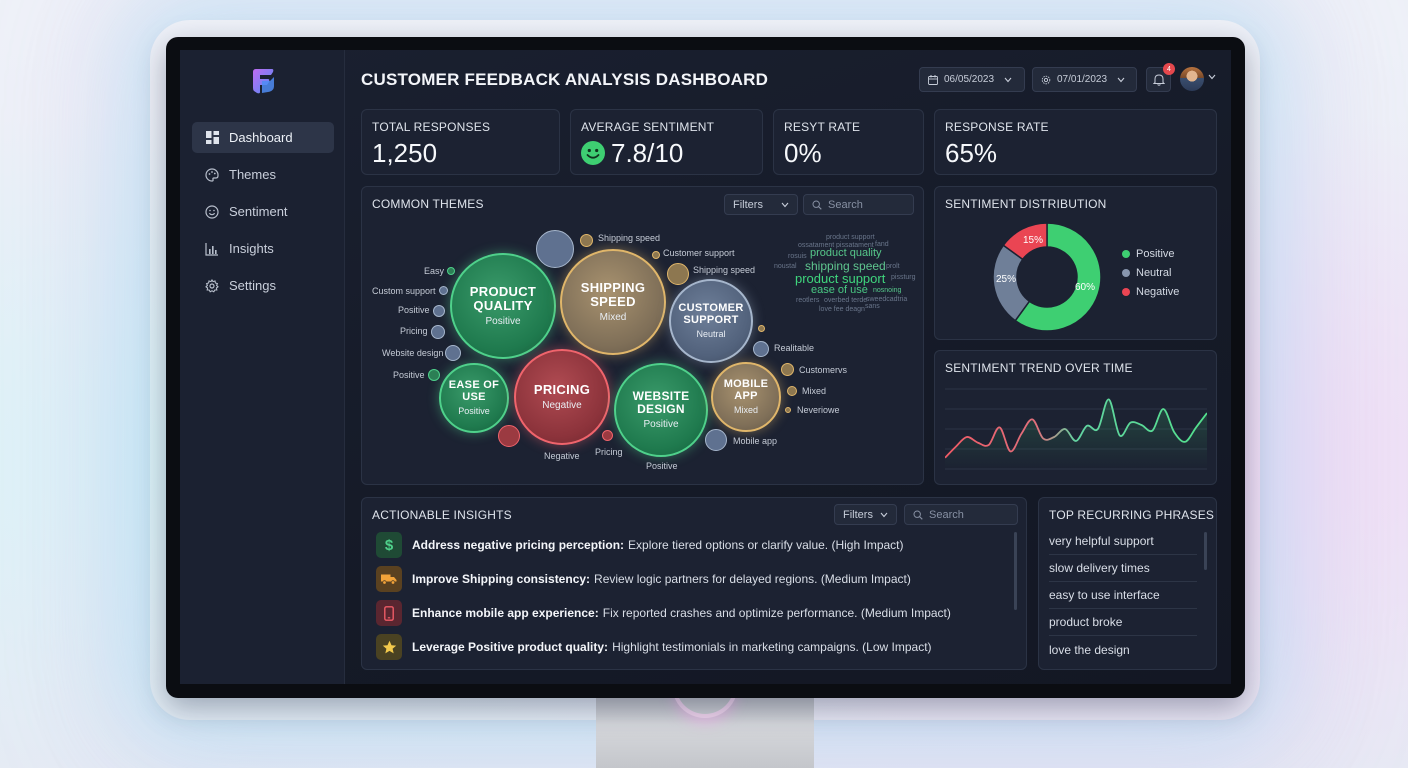 This screenshot has width=1408, height=768. Describe the element at coordinates (794, 348) in the screenshot. I see `theme-label: Realitable` at that location.